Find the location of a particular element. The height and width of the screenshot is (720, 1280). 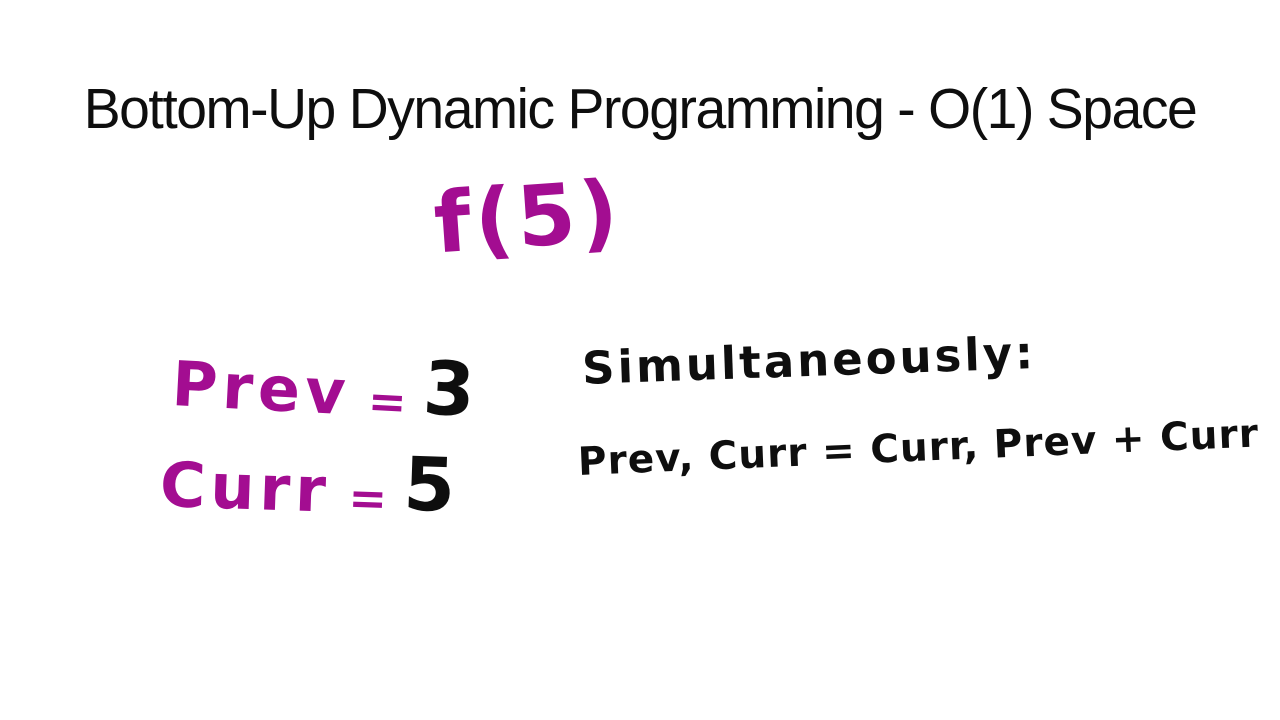

variable-value-curr: 5 is located at coordinates (429, 485).